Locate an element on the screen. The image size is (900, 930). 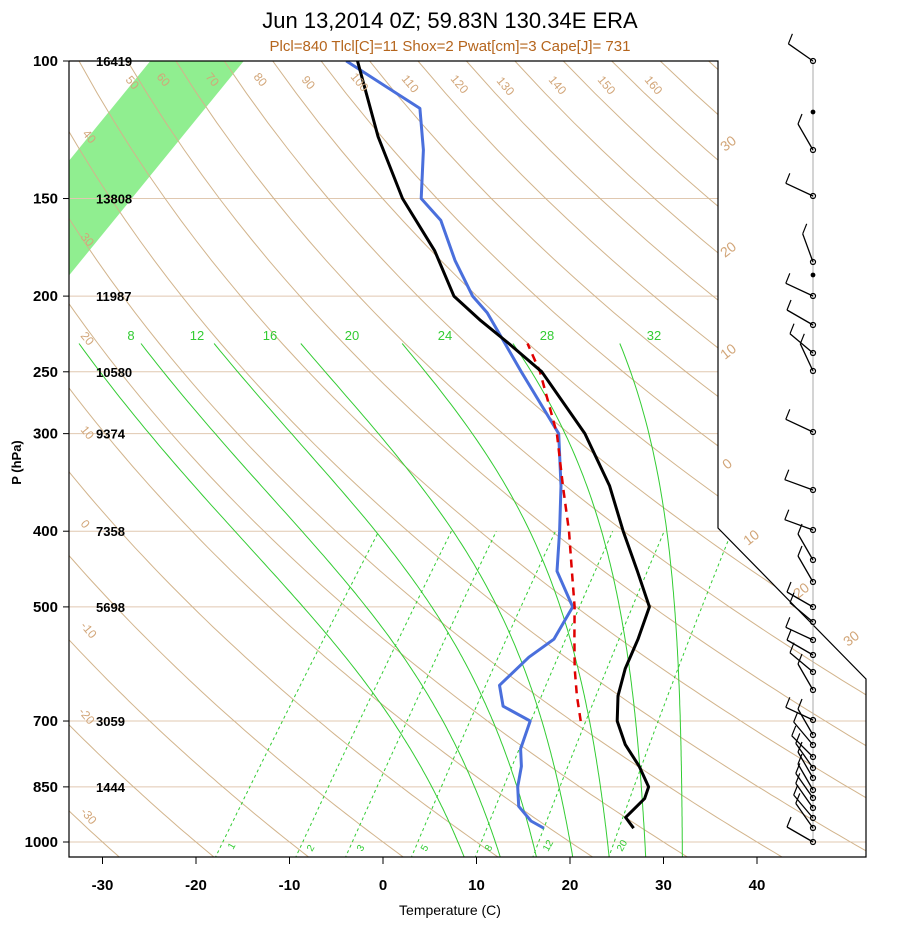
height-label: 11987 is located at coordinates (113, 296).